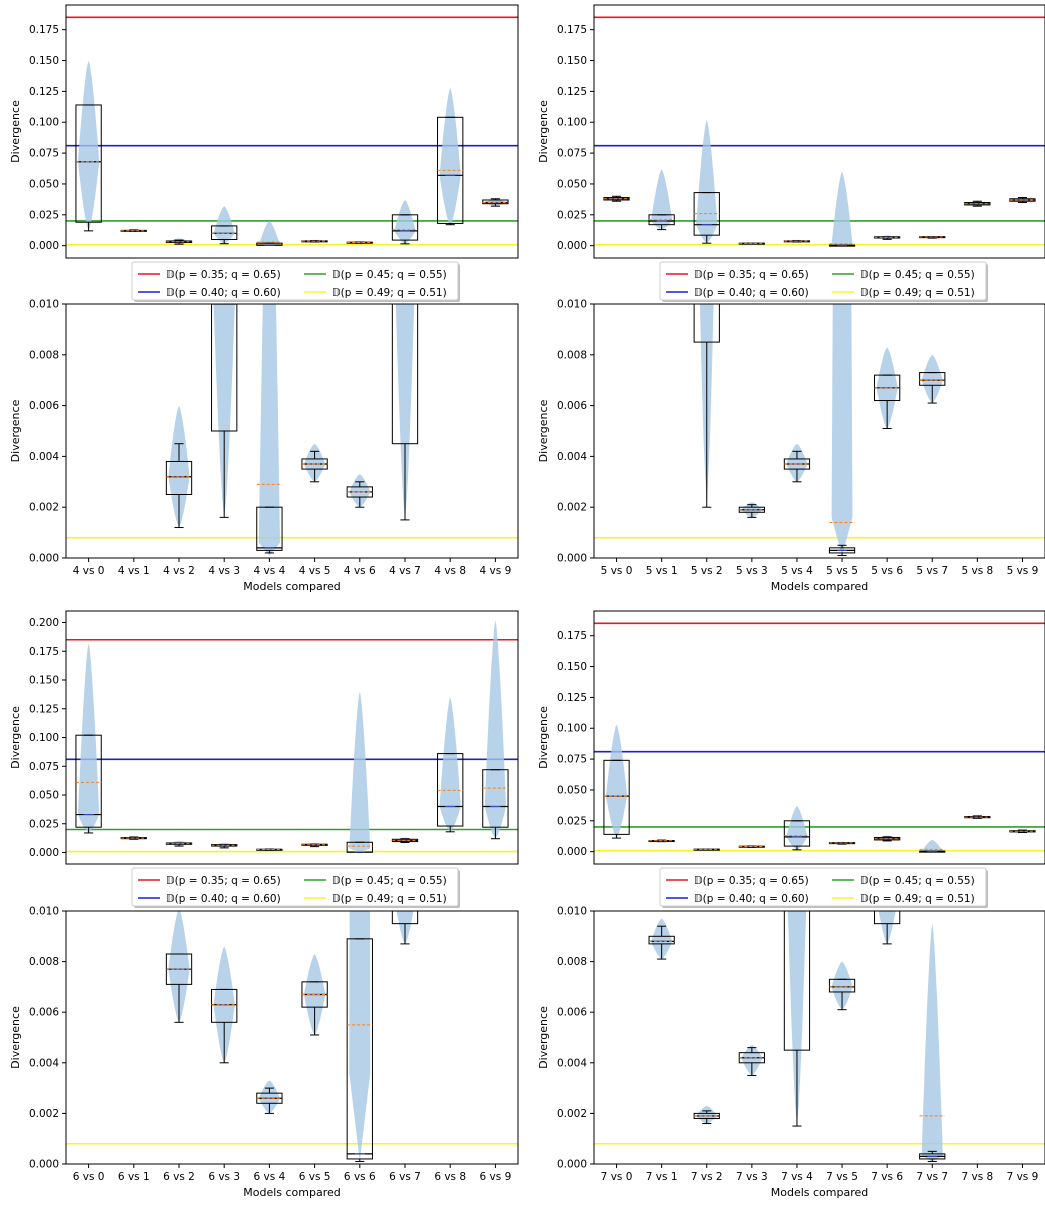 The width and height of the screenshot is (1045, 1205). I want to click on x-tick-label: 6 vs 1, so click(134, 1177).